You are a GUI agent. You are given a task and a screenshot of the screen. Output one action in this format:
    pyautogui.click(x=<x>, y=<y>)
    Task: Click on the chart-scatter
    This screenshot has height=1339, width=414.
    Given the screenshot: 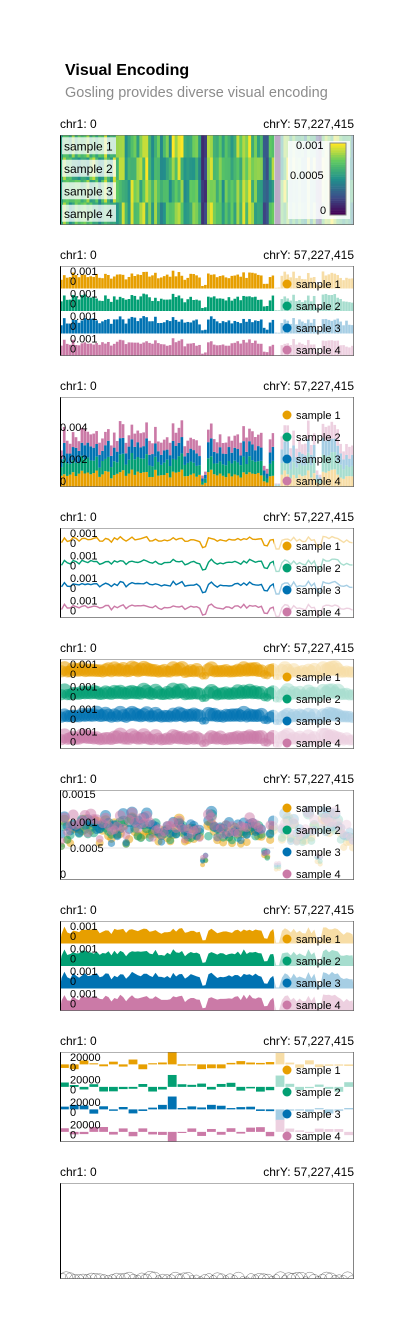 What is the action you would take?
    pyautogui.click(x=207, y=1231)
    